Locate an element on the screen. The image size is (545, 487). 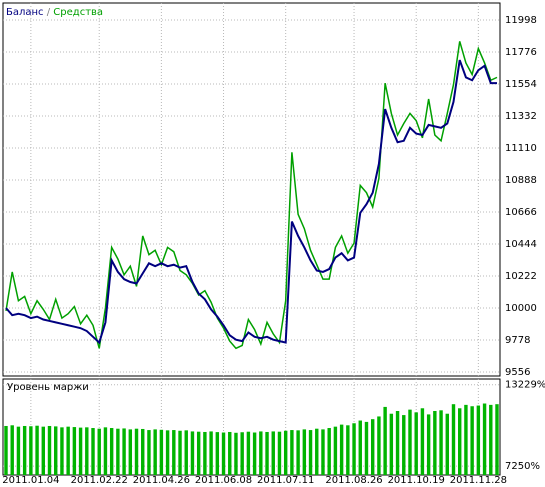
legend-entry: Средства is located at coordinates (78, 12).